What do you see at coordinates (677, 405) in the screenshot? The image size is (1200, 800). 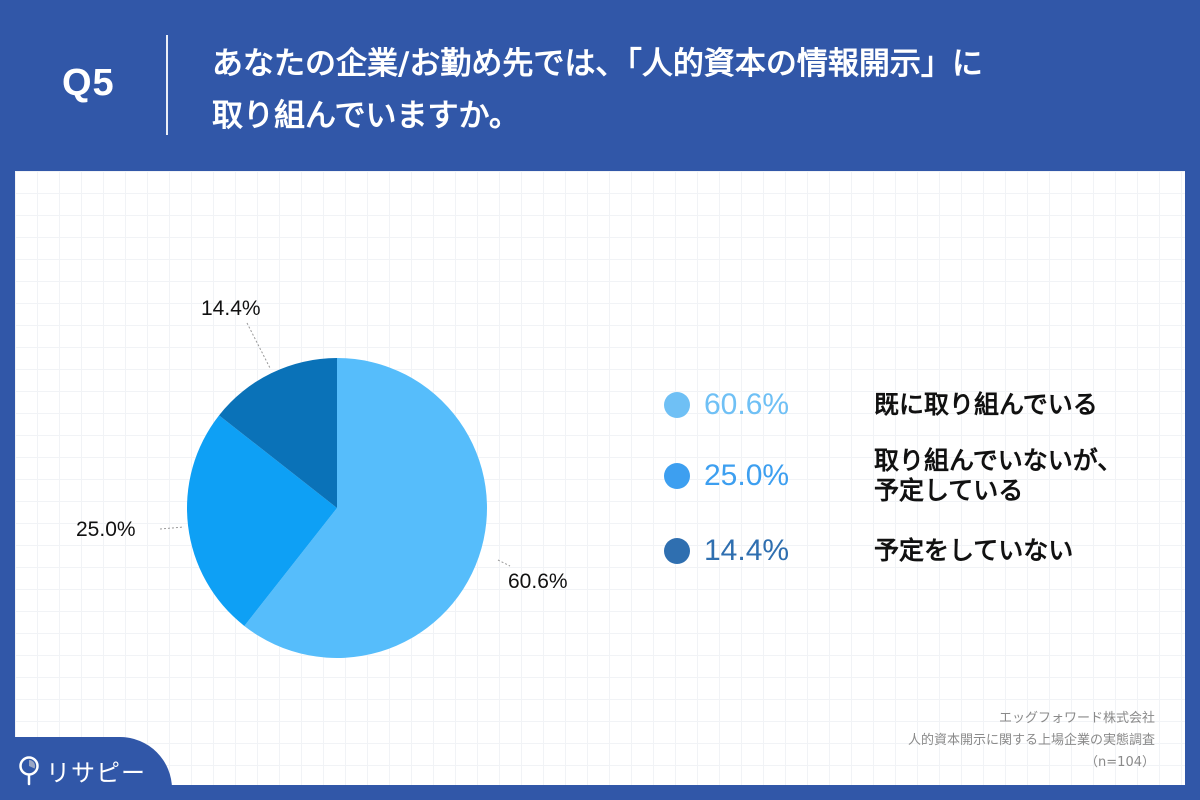 I see `legend-dot-done` at bounding box center [677, 405].